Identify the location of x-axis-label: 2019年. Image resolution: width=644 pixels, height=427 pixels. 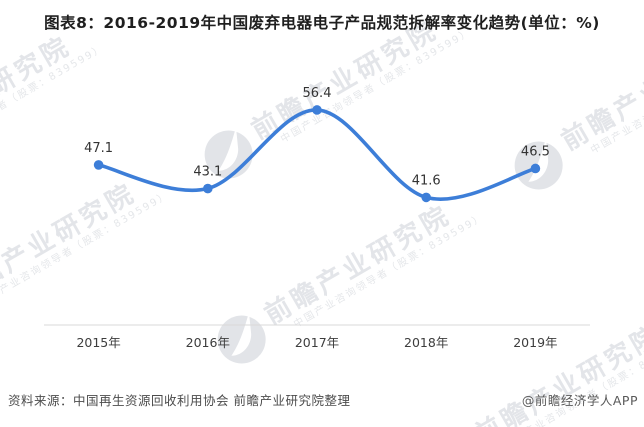
(535, 342).